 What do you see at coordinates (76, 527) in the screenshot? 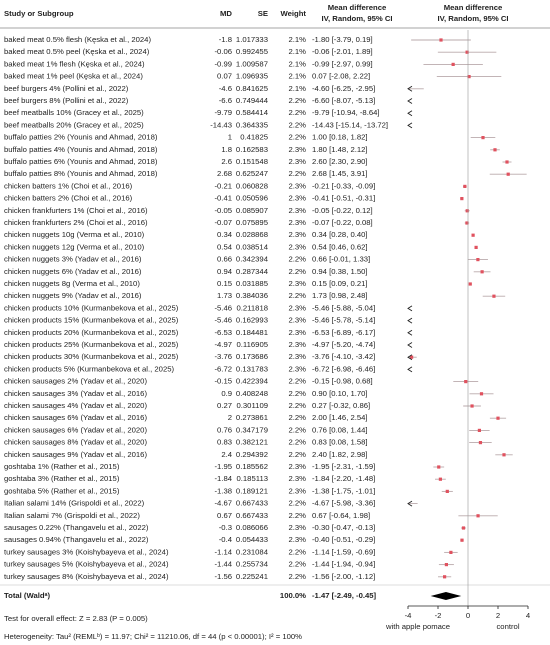
I see `study-label: sausages 0.22% (Thangavelu et al., 2022)` at bounding box center [76, 527].